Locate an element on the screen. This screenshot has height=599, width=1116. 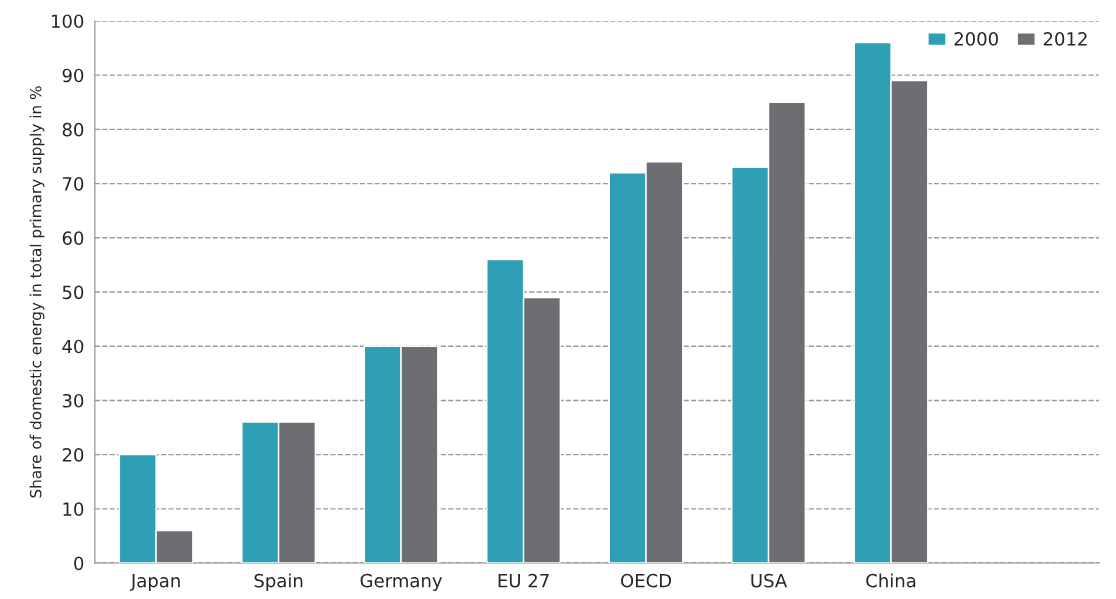
y-tick-label: 60 is located at coordinates (73, 238).